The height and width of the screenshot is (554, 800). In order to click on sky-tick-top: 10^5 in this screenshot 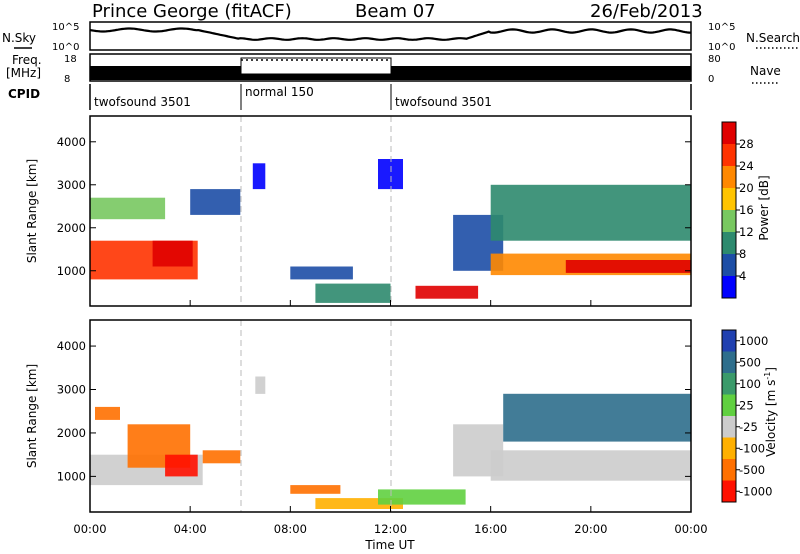, I will do `click(65, 27)`.